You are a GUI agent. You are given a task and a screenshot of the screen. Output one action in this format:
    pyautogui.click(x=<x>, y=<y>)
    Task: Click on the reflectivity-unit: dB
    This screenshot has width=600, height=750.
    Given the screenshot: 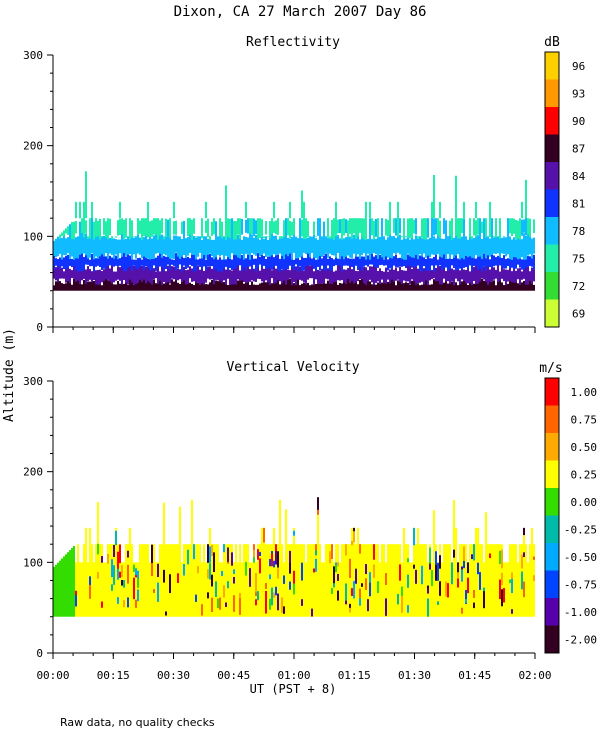 What is the action you would take?
    pyautogui.click(x=552, y=42)
    